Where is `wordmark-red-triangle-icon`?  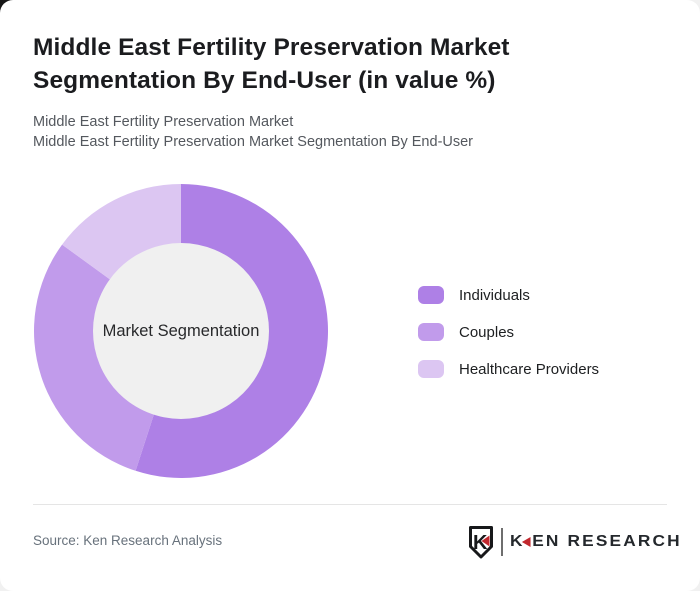 wordmark-red-triangle-icon is located at coordinates (526, 542).